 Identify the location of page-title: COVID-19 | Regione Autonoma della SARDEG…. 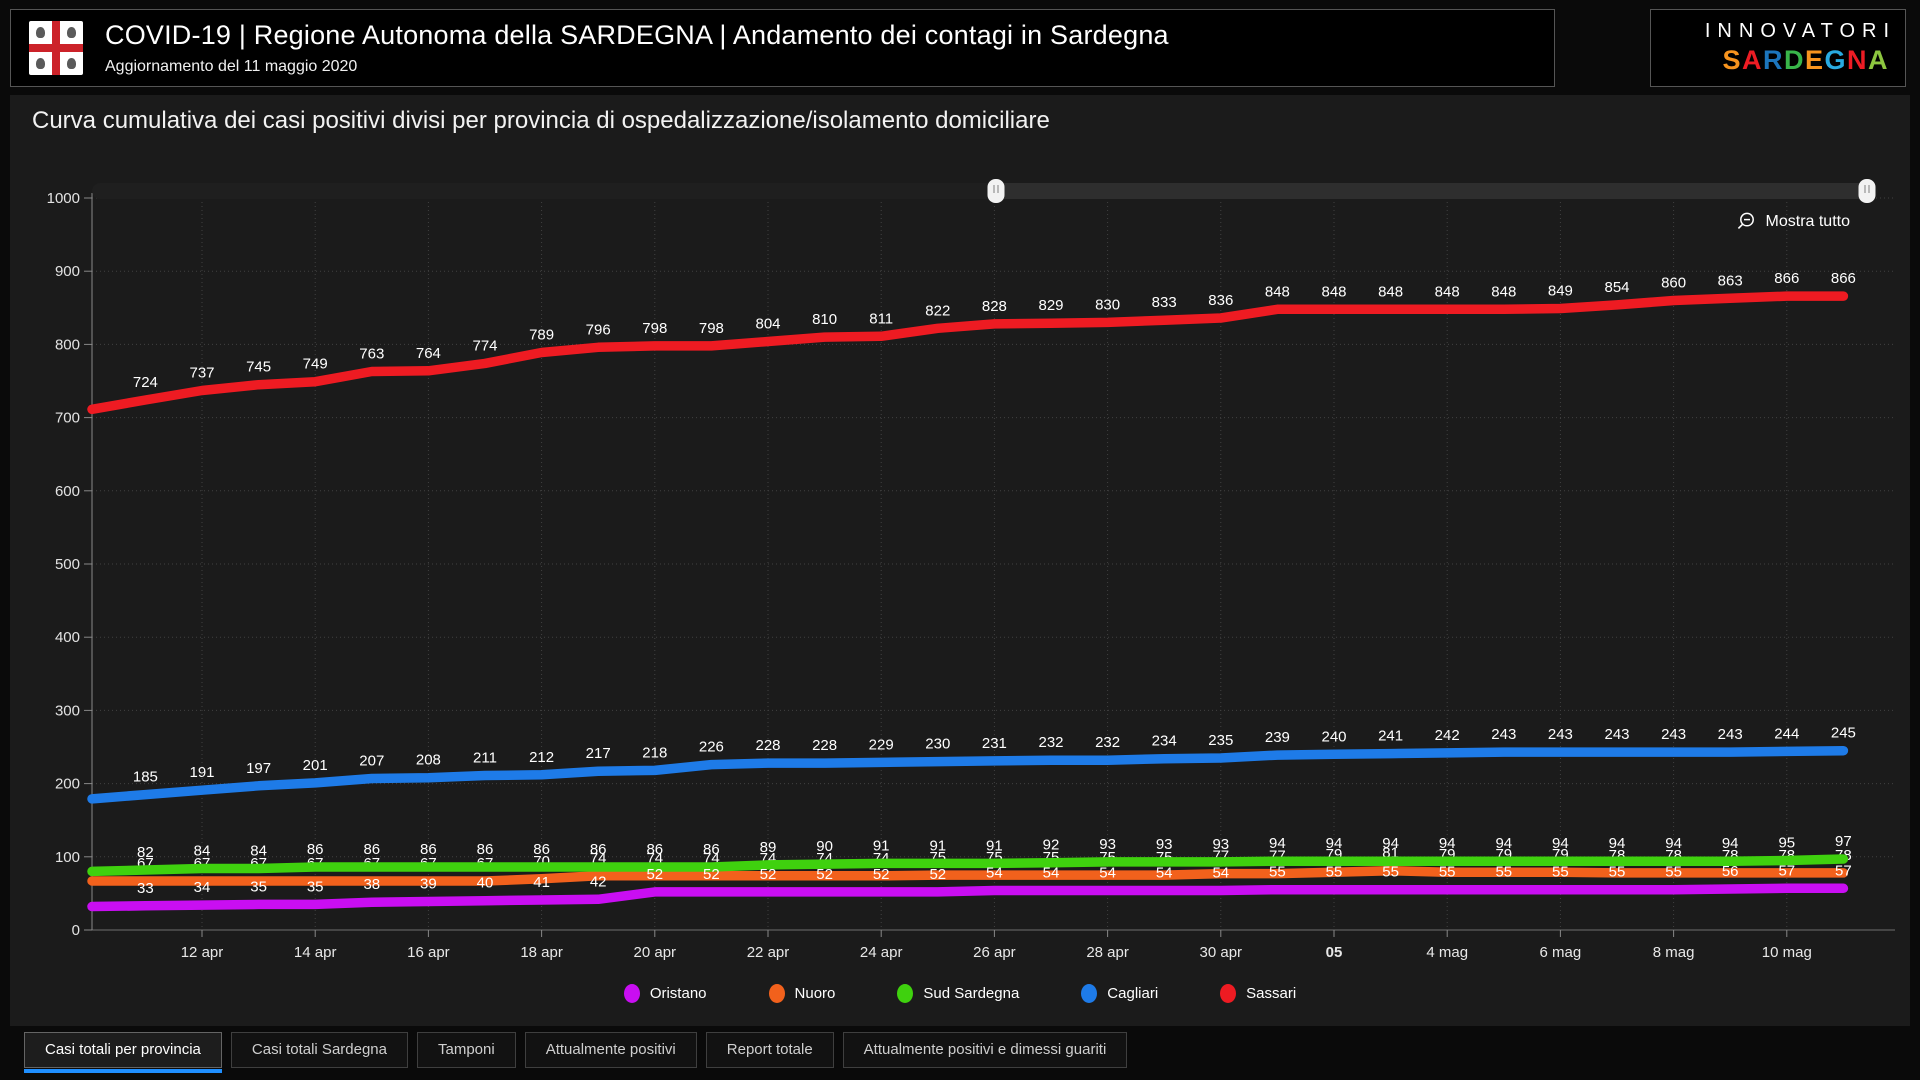
(637, 35).